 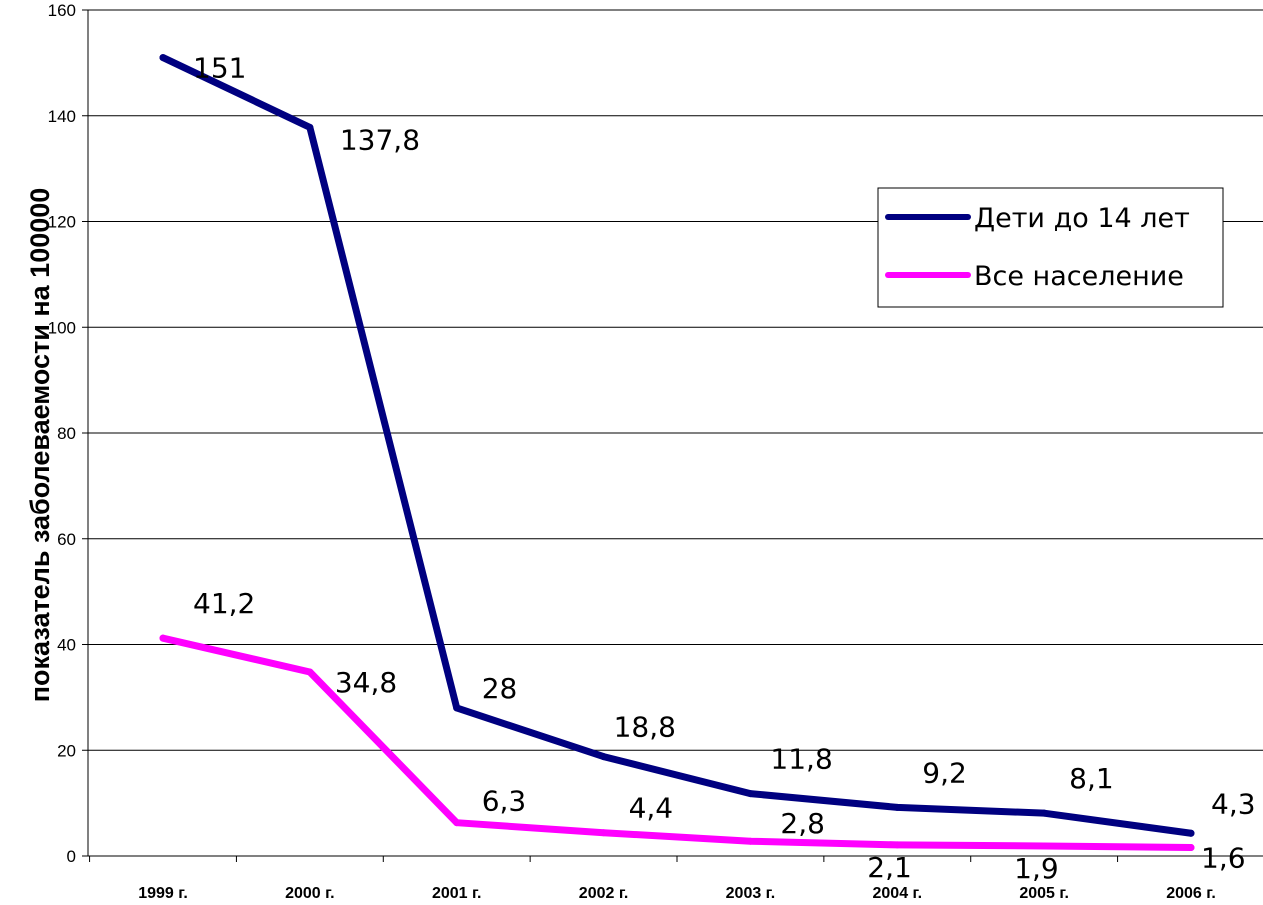 What do you see at coordinates (40, 445) in the screenshot?
I see `y-axis-title: показатель заболеваемости на 100000` at bounding box center [40, 445].